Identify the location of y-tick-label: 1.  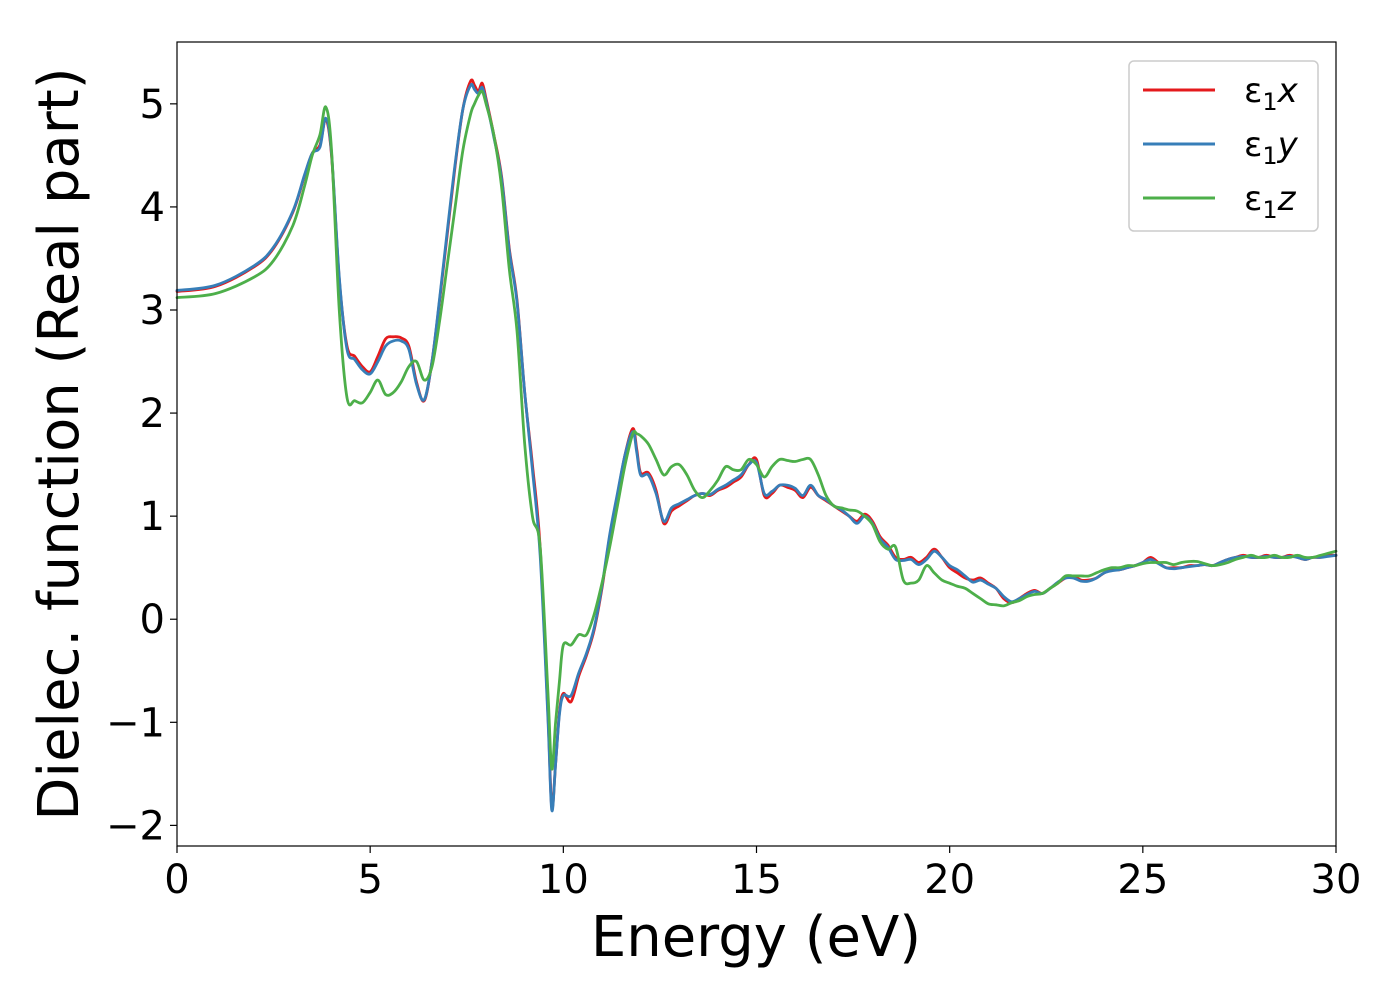
(152, 517).